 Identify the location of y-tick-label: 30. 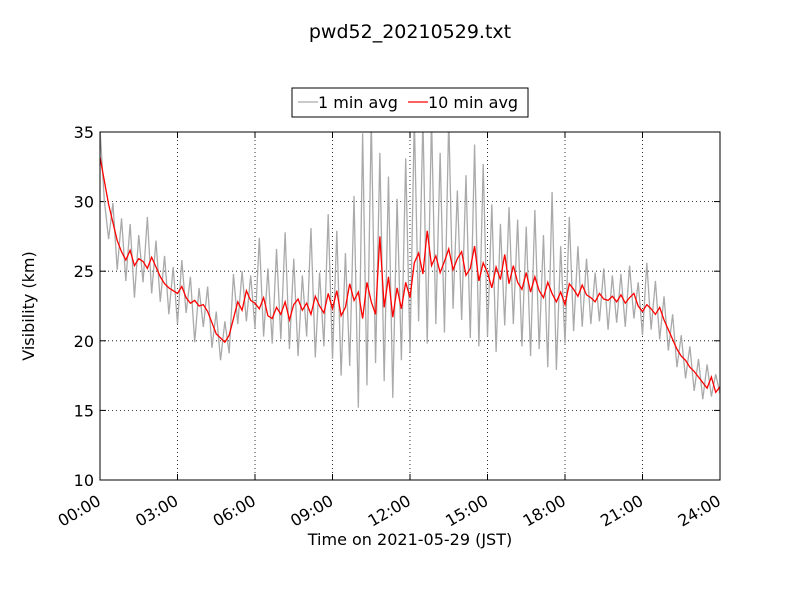
(84, 202).